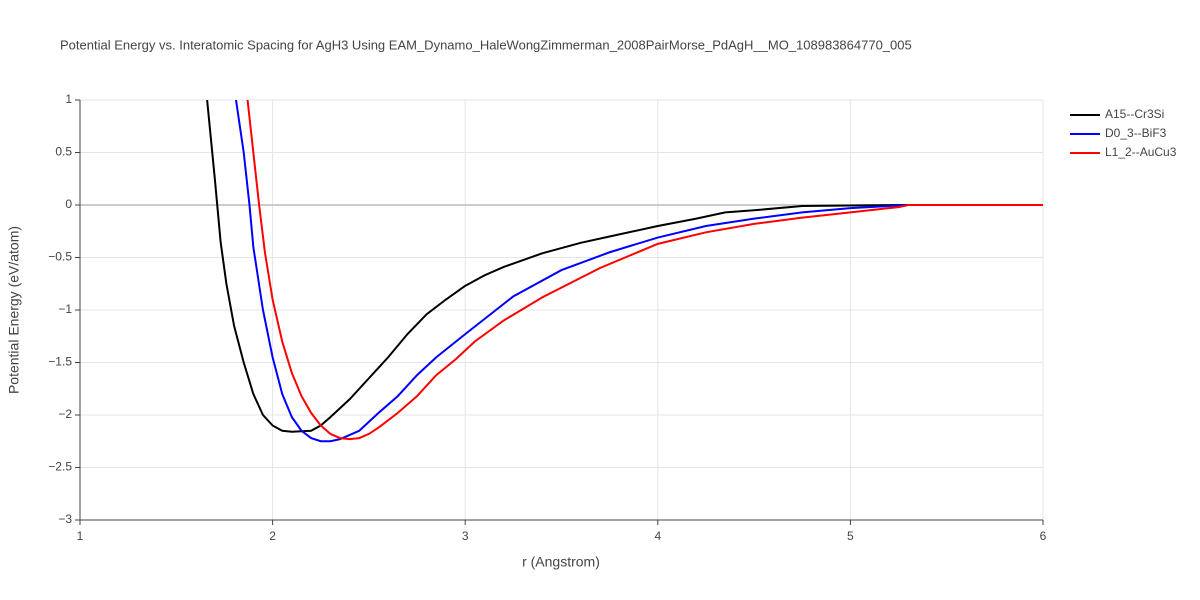  What do you see at coordinates (60, 467) in the screenshot?
I see `y-tick-label: −2.5` at bounding box center [60, 467].